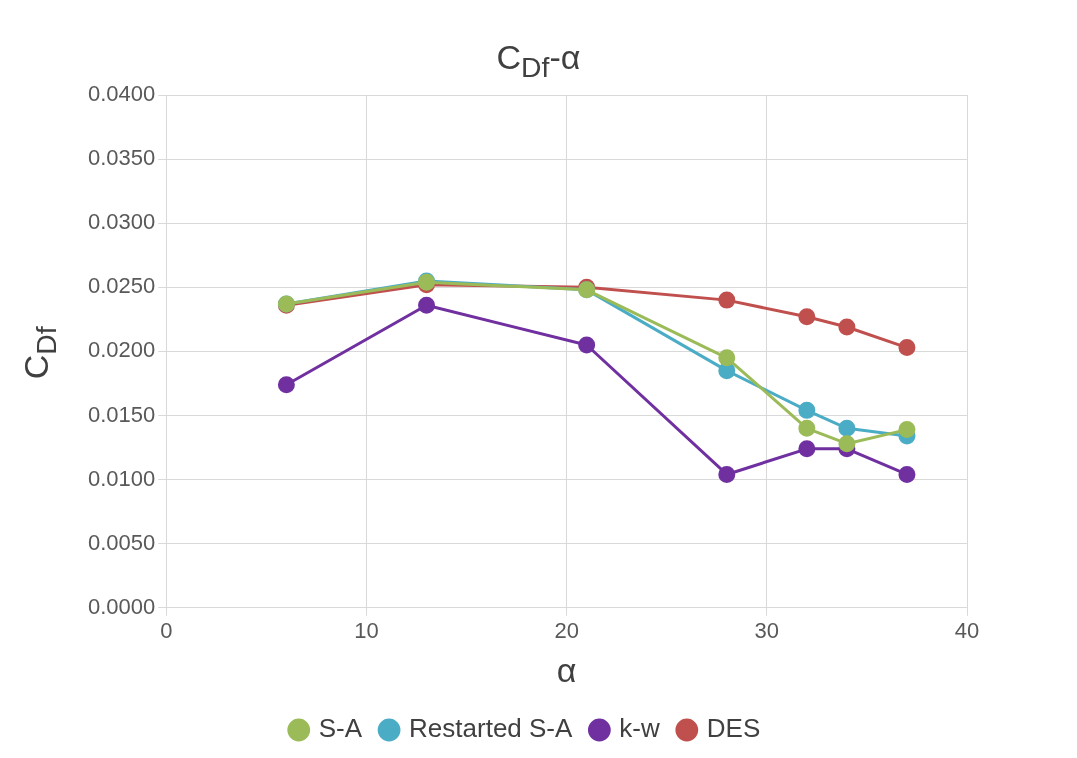 Image resolution: width=1077 pixels, height=758 pixels. Describe the element at coordinates (121, 222) in the screenshot. I see `y-tick-label: 0.0300` at that location.